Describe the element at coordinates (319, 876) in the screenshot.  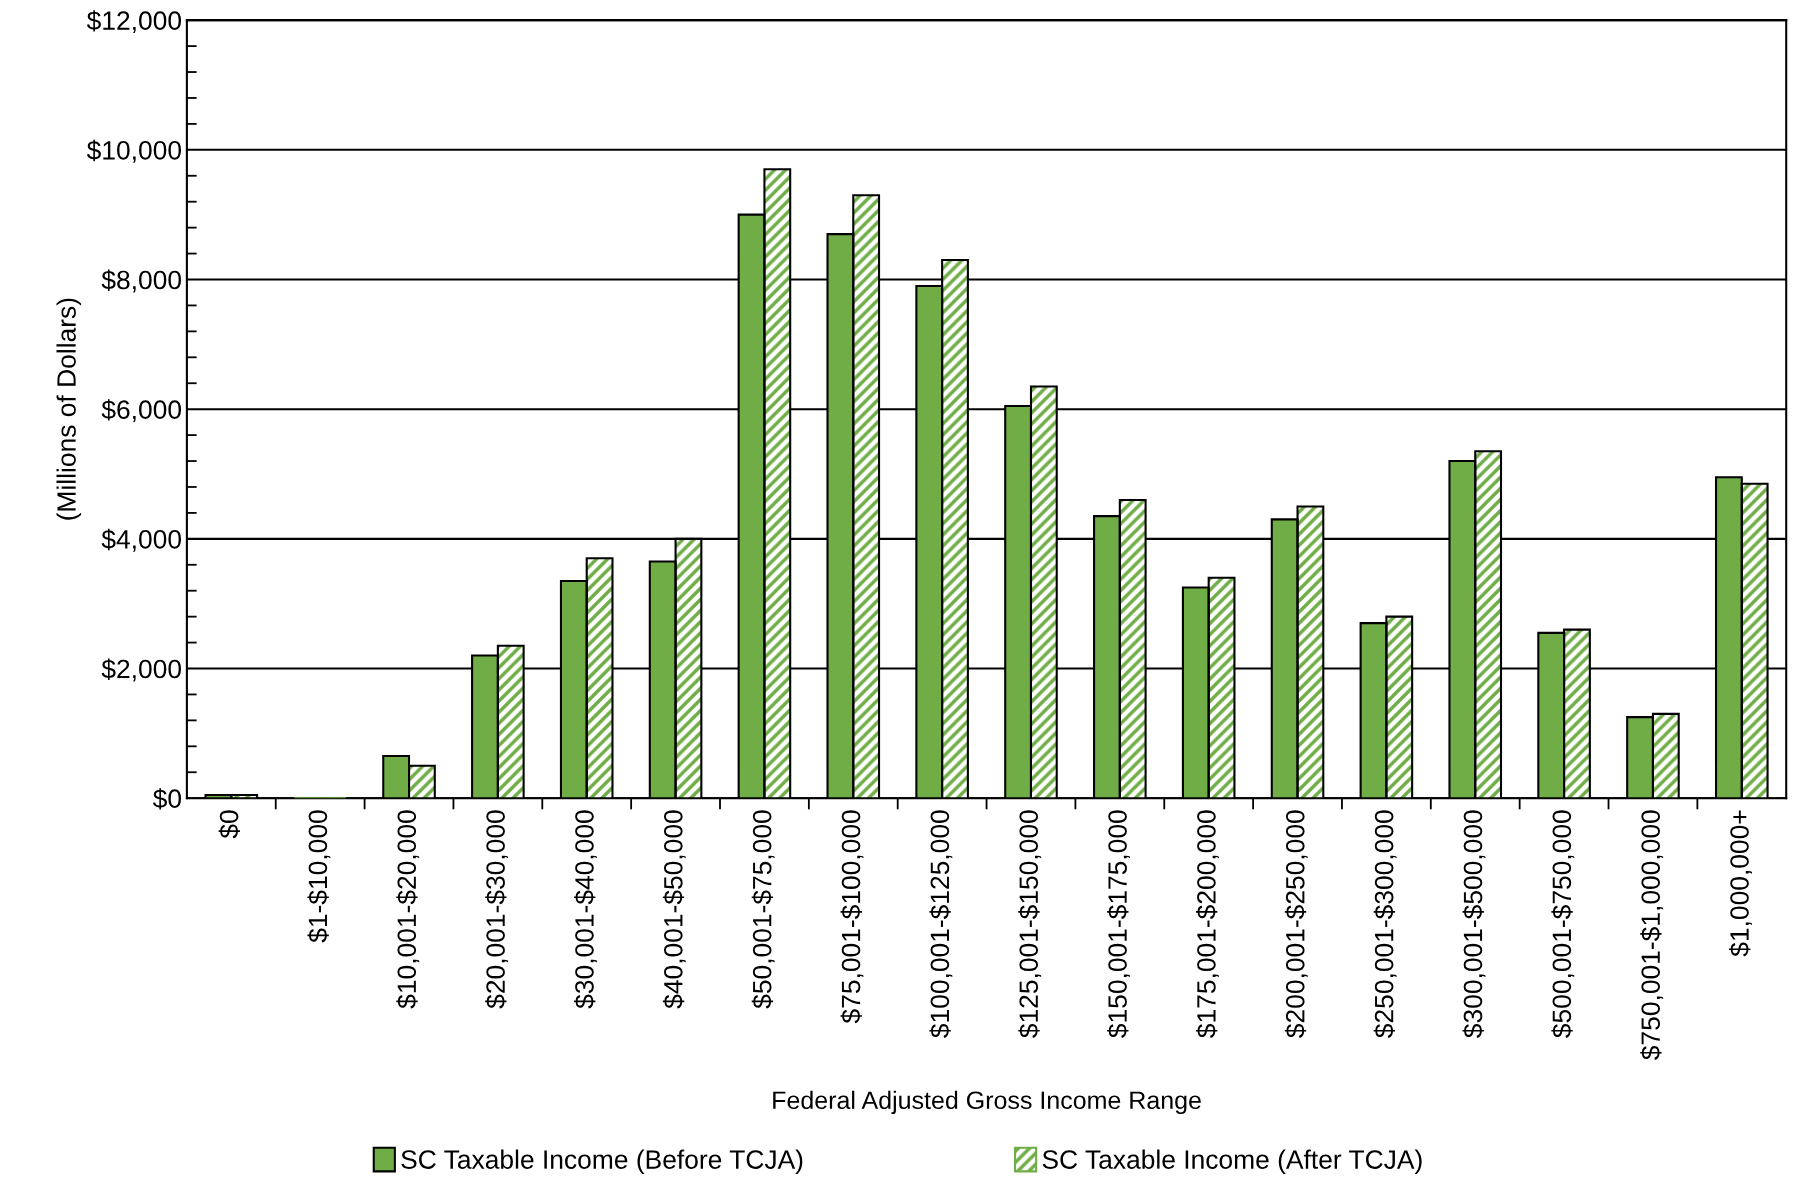
I see `x-tick-label: $1-$10,000` at that location.